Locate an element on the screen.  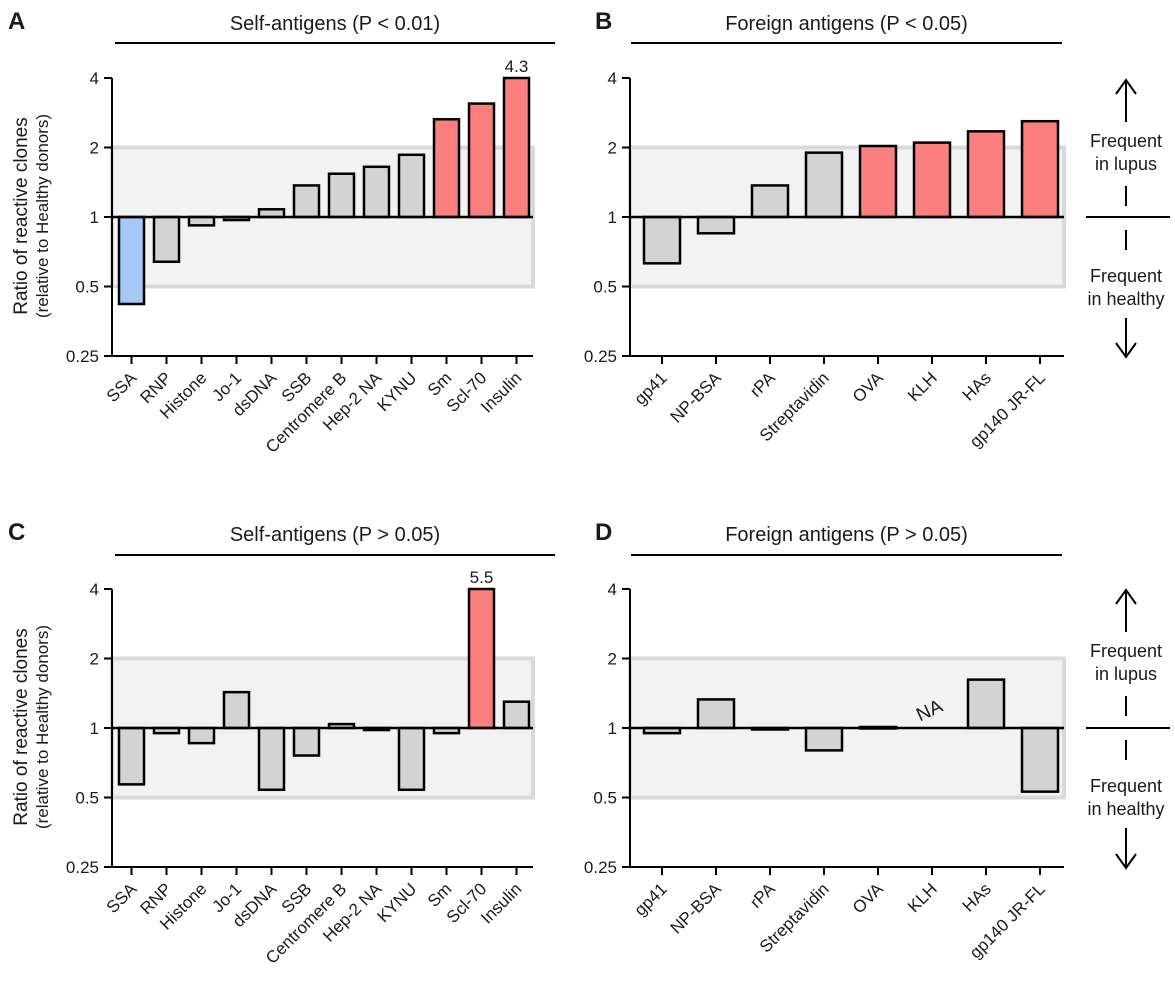
panel-title: Self-antigens (P > 0.05) is located at coordinates (335, 535).